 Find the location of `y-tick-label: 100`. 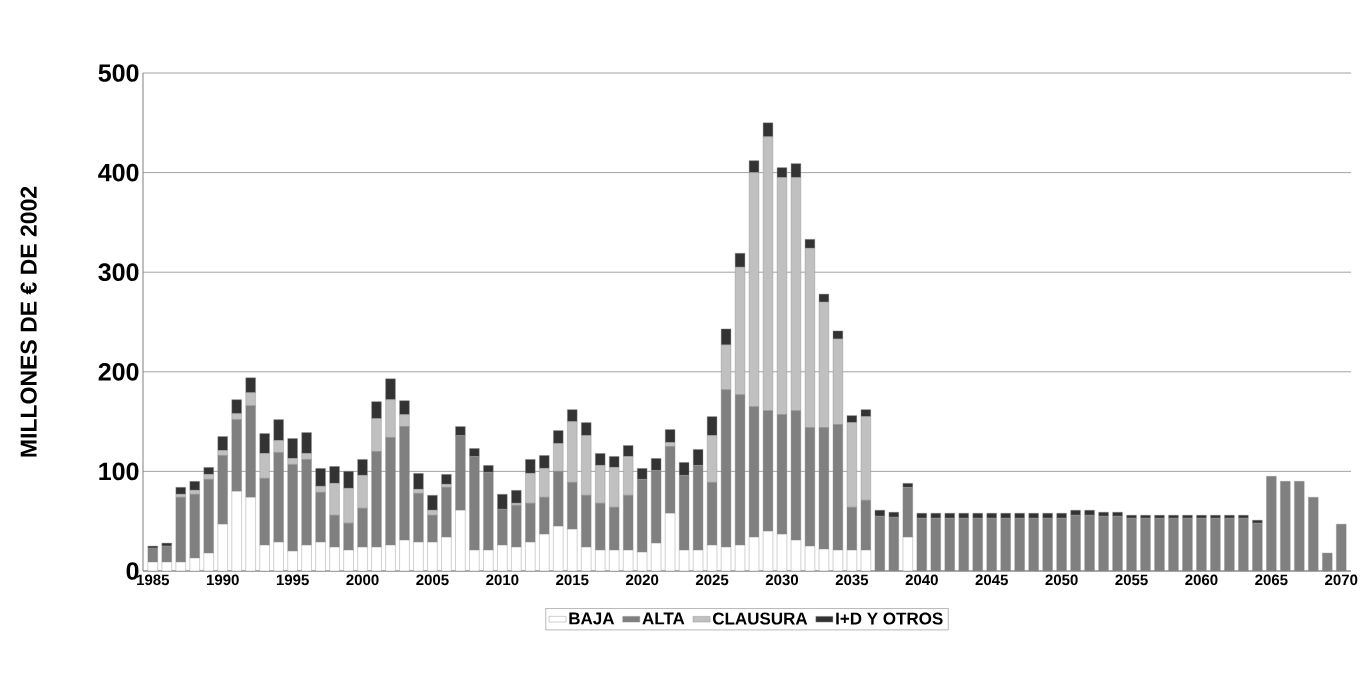

y-tick-label: 100 is located at coordinates (119, 471).